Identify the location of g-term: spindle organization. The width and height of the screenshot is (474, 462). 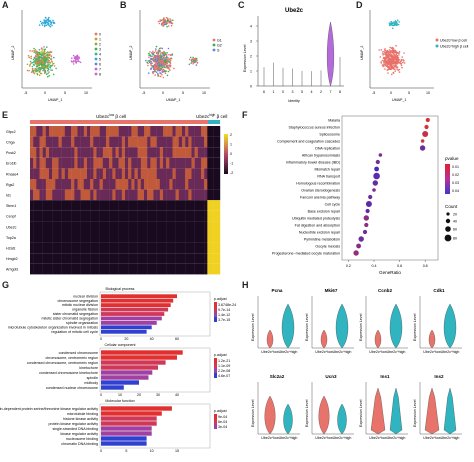
(82, 323).